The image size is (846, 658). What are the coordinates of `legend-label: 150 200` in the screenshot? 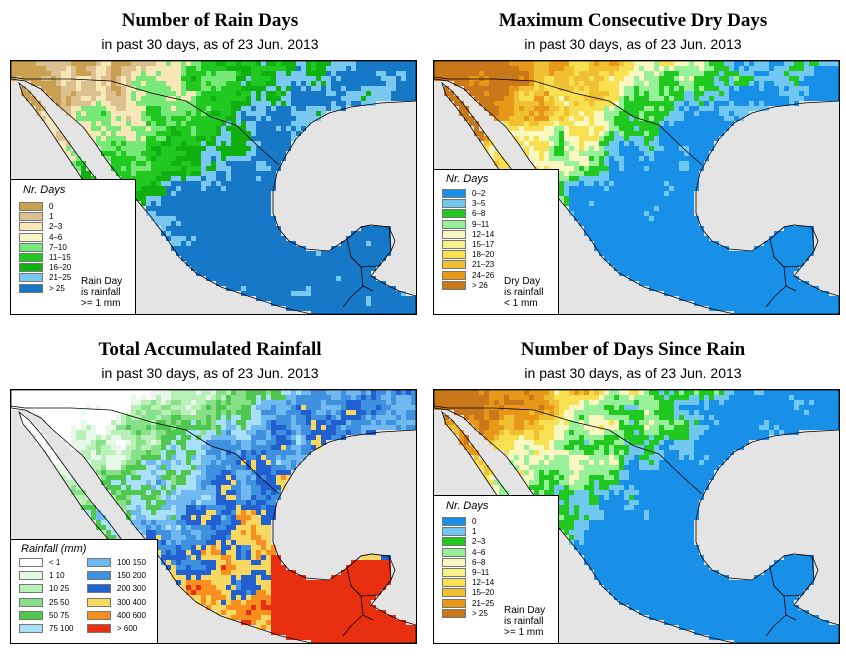 It's located at (131, 576).